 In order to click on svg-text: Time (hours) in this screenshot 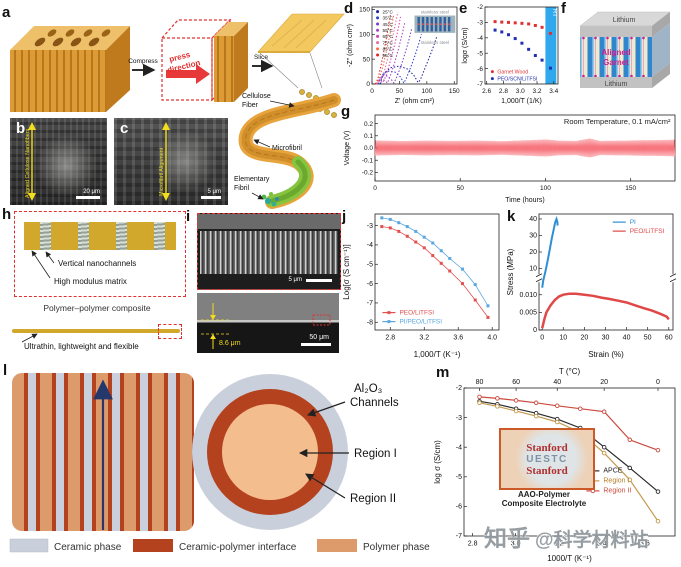, I will do `click(524, 200)`.